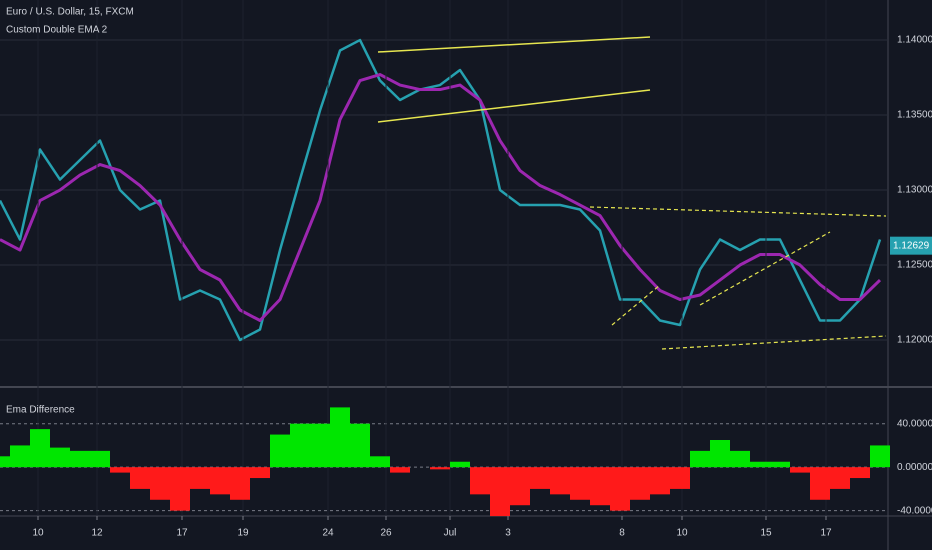  I want to click on y-tick-label: 1.13000, so click(914, 190).